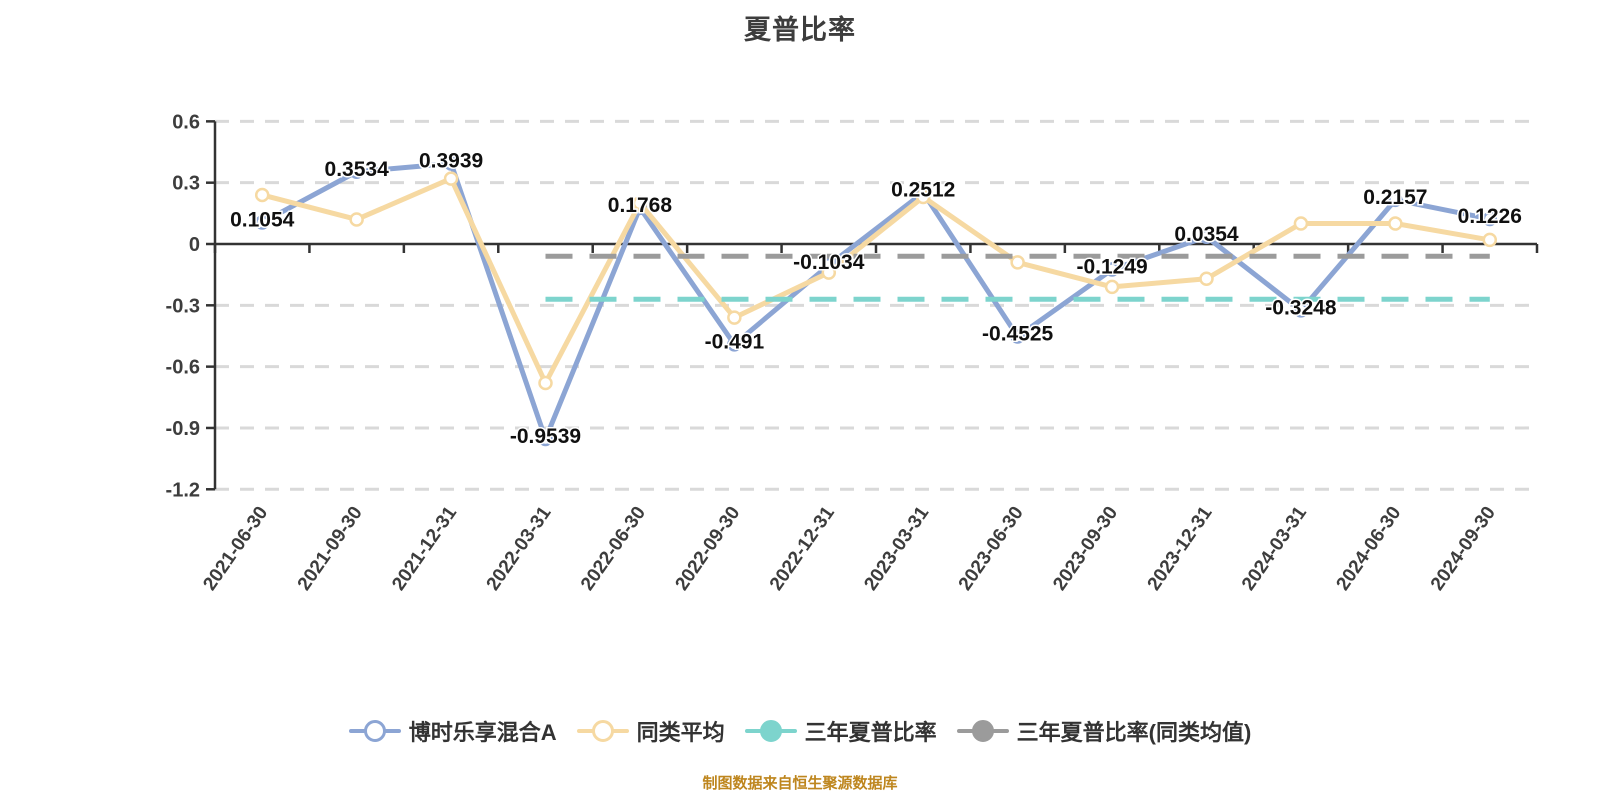  What do you see at coordinates (829, 262) in the screenshot?
I see `data-point-label: -0.1034` at bounding box center [829, 262].